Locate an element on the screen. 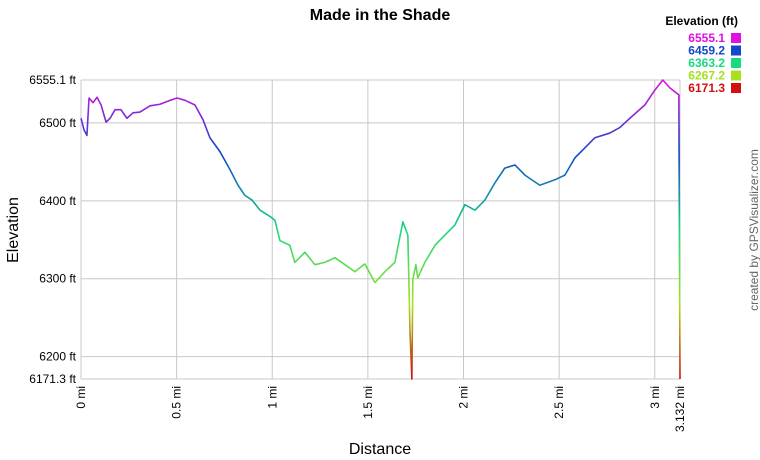 Image resolution: width=760 pixels, height=460 pixels. x-tick-label: 0 mi is located at coordinates (81, 397).